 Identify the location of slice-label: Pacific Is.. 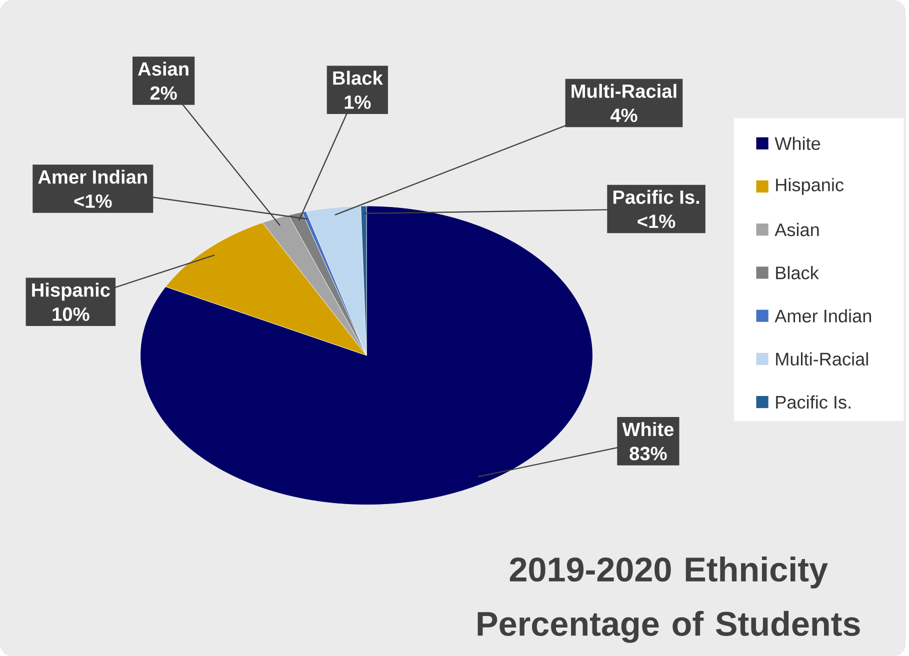
(656, 197).